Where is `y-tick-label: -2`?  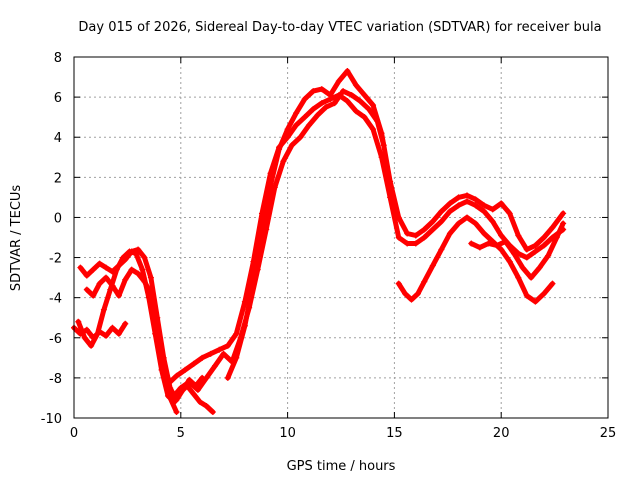
y-tick-label: -2 is located at coordinates (55, 259).